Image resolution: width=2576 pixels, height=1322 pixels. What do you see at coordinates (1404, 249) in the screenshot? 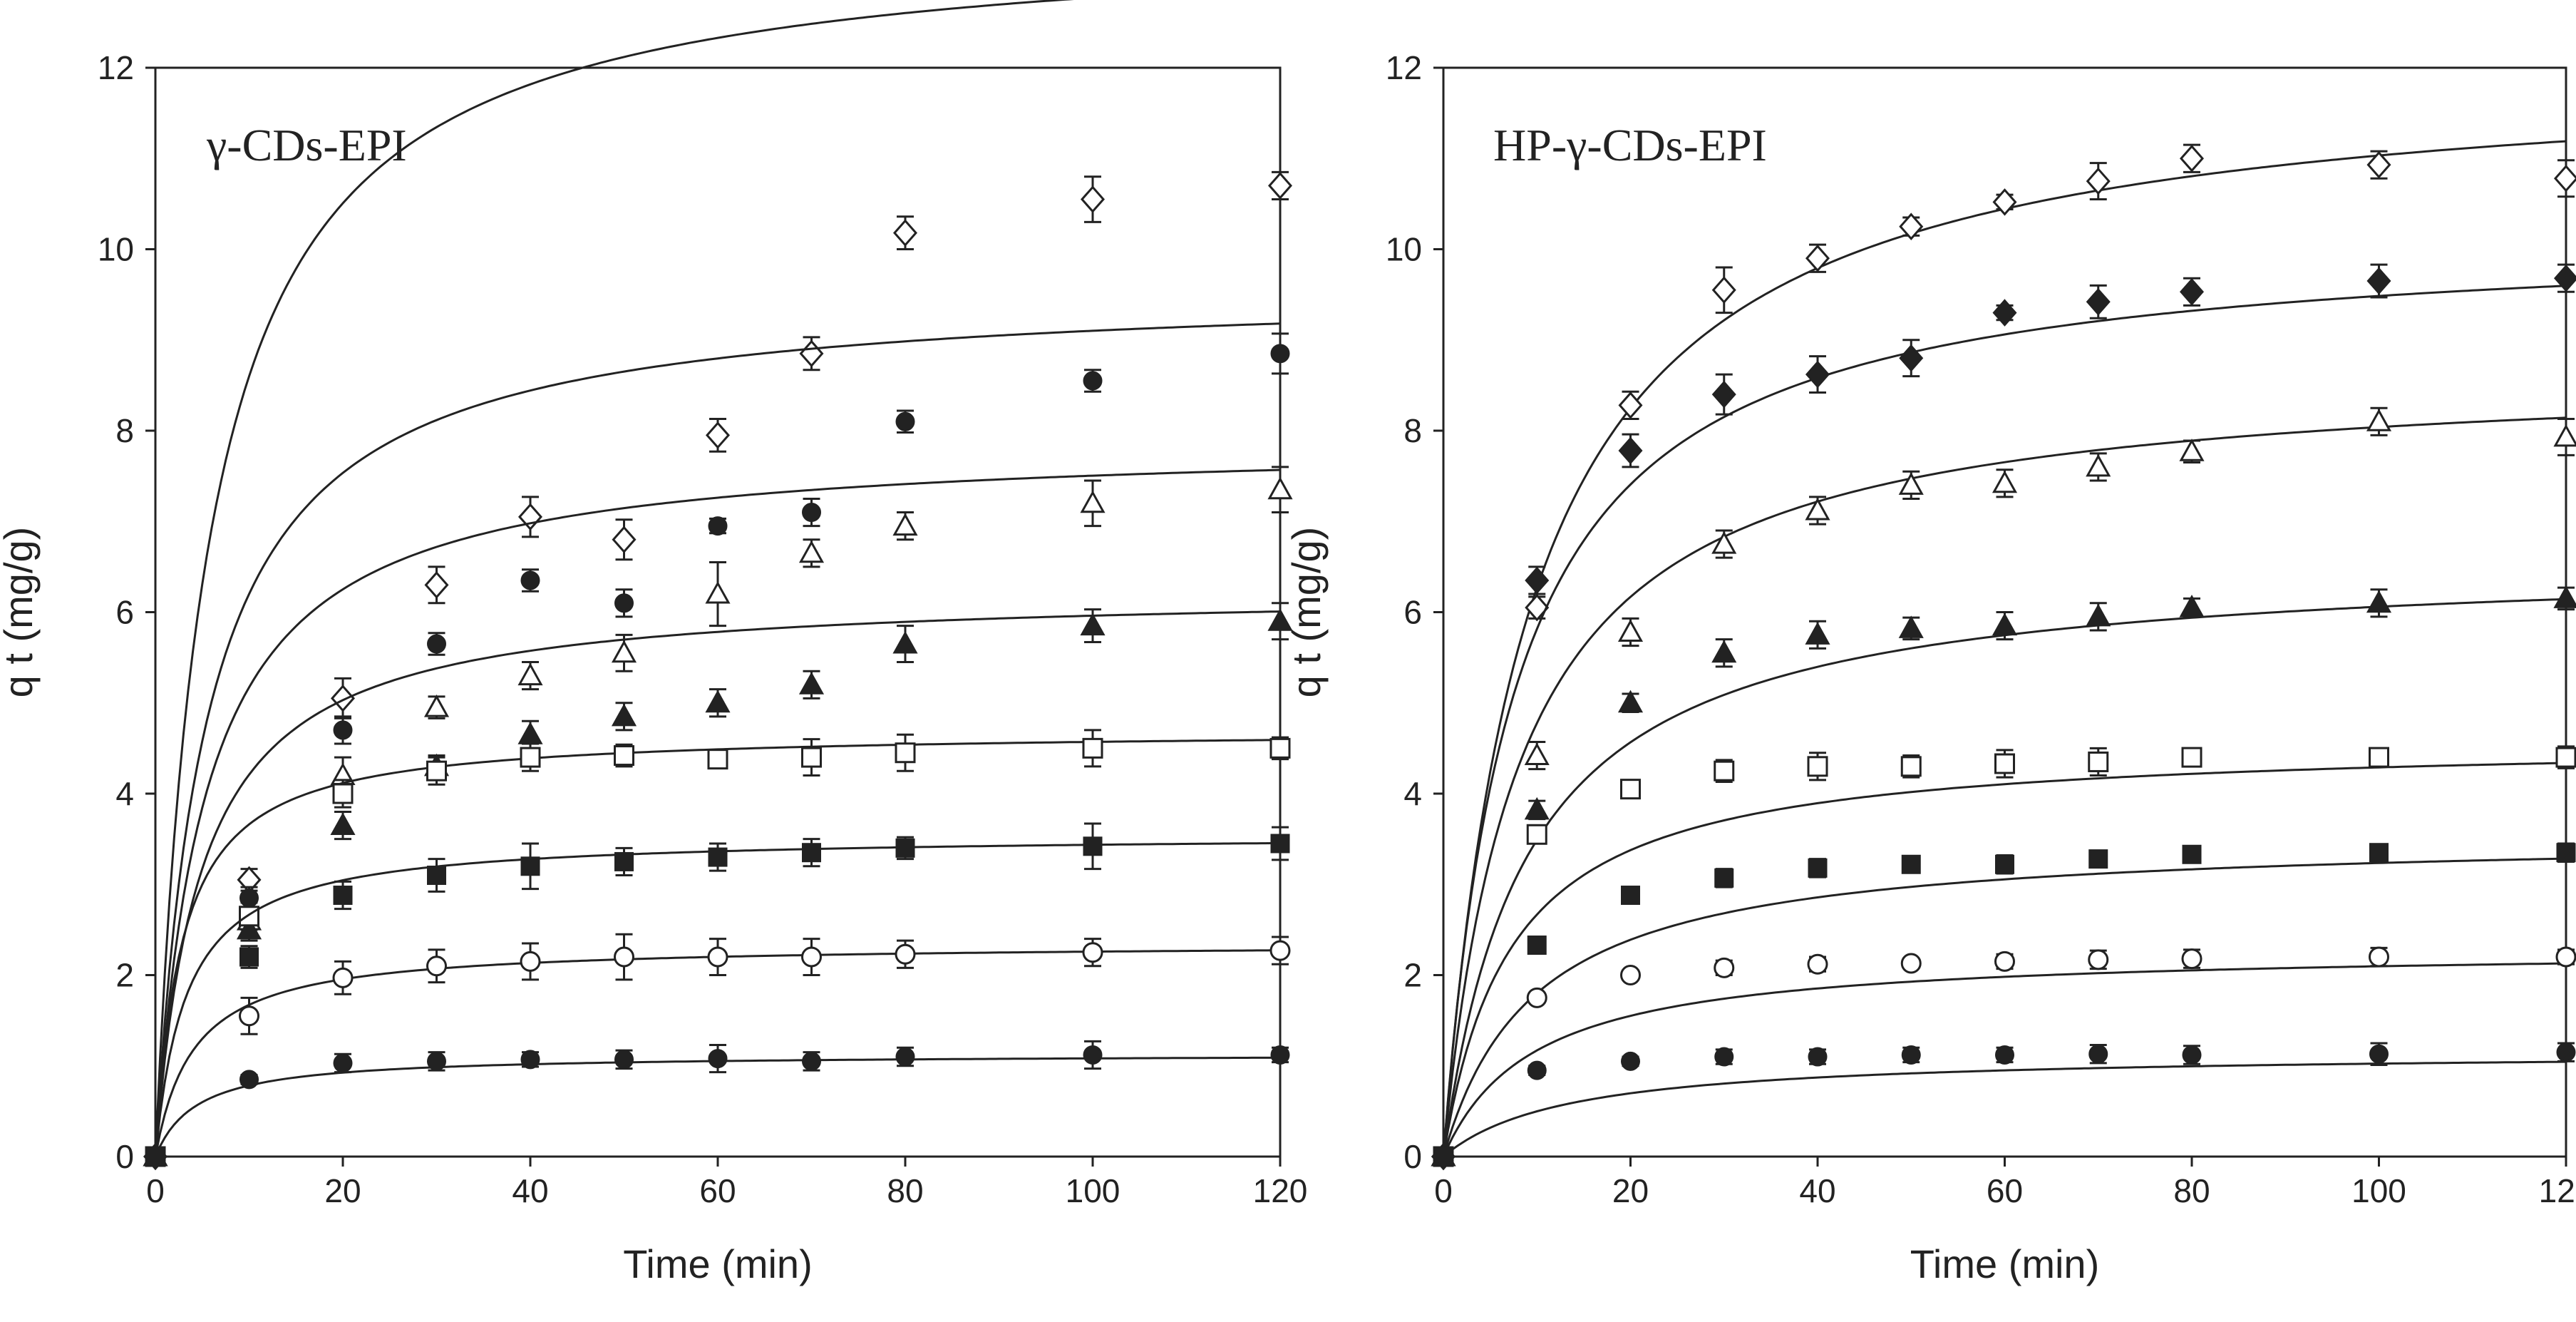
I see `y-tick-label: 10` at bounding box center [1404, 249].